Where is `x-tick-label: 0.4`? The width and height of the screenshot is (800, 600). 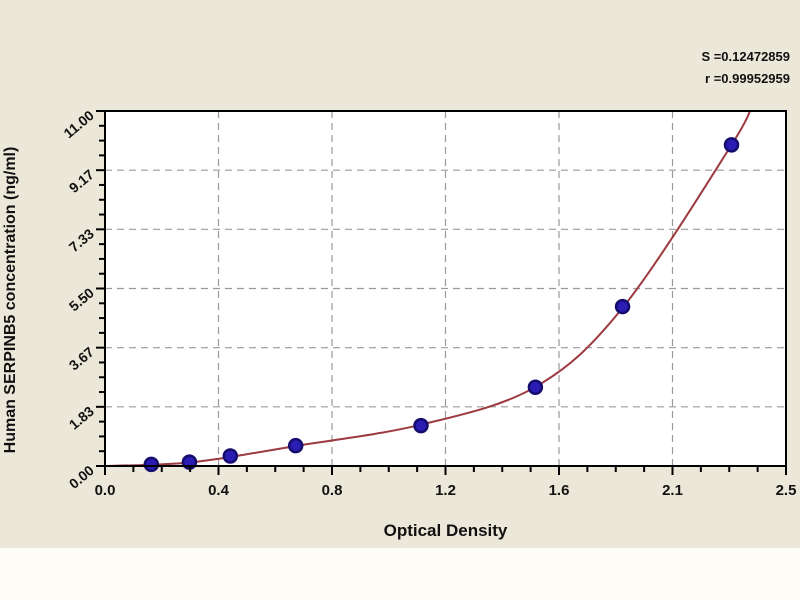 x-tick-label: 0.4 is located at coordinates (219, 490).